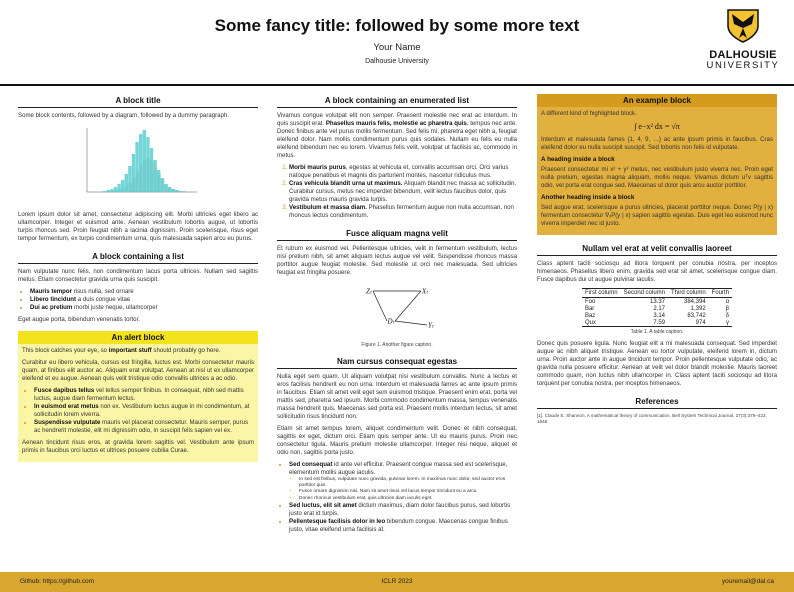 The width and height of the screenshot is (794, 592). What do you see at coordinates (727, 315) in the screenshot?
I see `table-cell: δ` at bounding box center [727, 315].